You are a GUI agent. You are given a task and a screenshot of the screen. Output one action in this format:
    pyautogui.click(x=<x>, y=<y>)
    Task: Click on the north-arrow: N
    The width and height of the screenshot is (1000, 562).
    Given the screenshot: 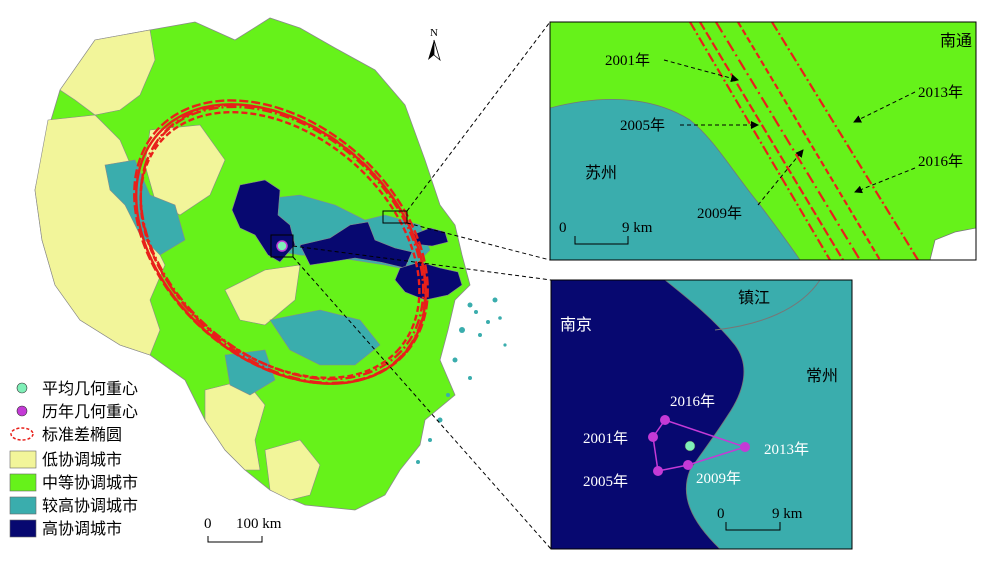 What is the action you would take?
    pyautogui.click(x=434, y=44)
    